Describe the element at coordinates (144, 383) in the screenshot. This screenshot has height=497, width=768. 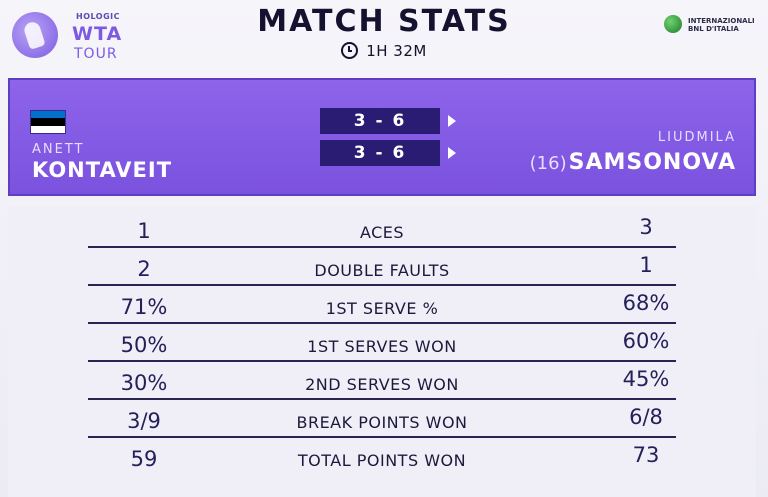
I see `player1-value: 30%` at that location.